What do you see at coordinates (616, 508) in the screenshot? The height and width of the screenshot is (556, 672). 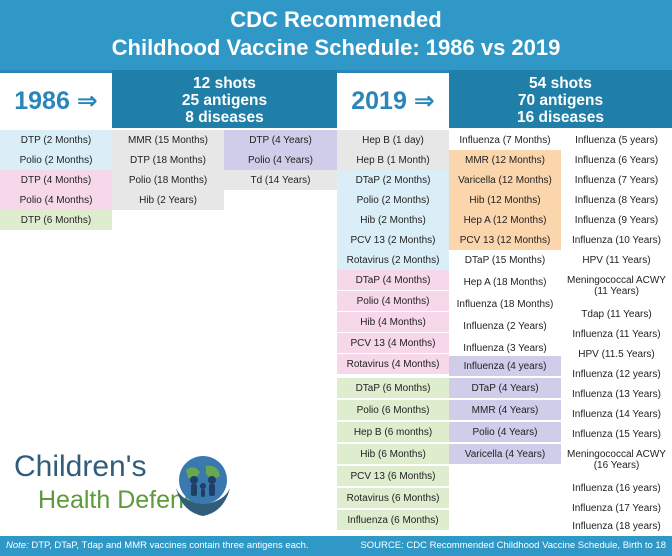 I see `vaccine-cell: Influenza (17 Years)` at bounding box center [616, 508].